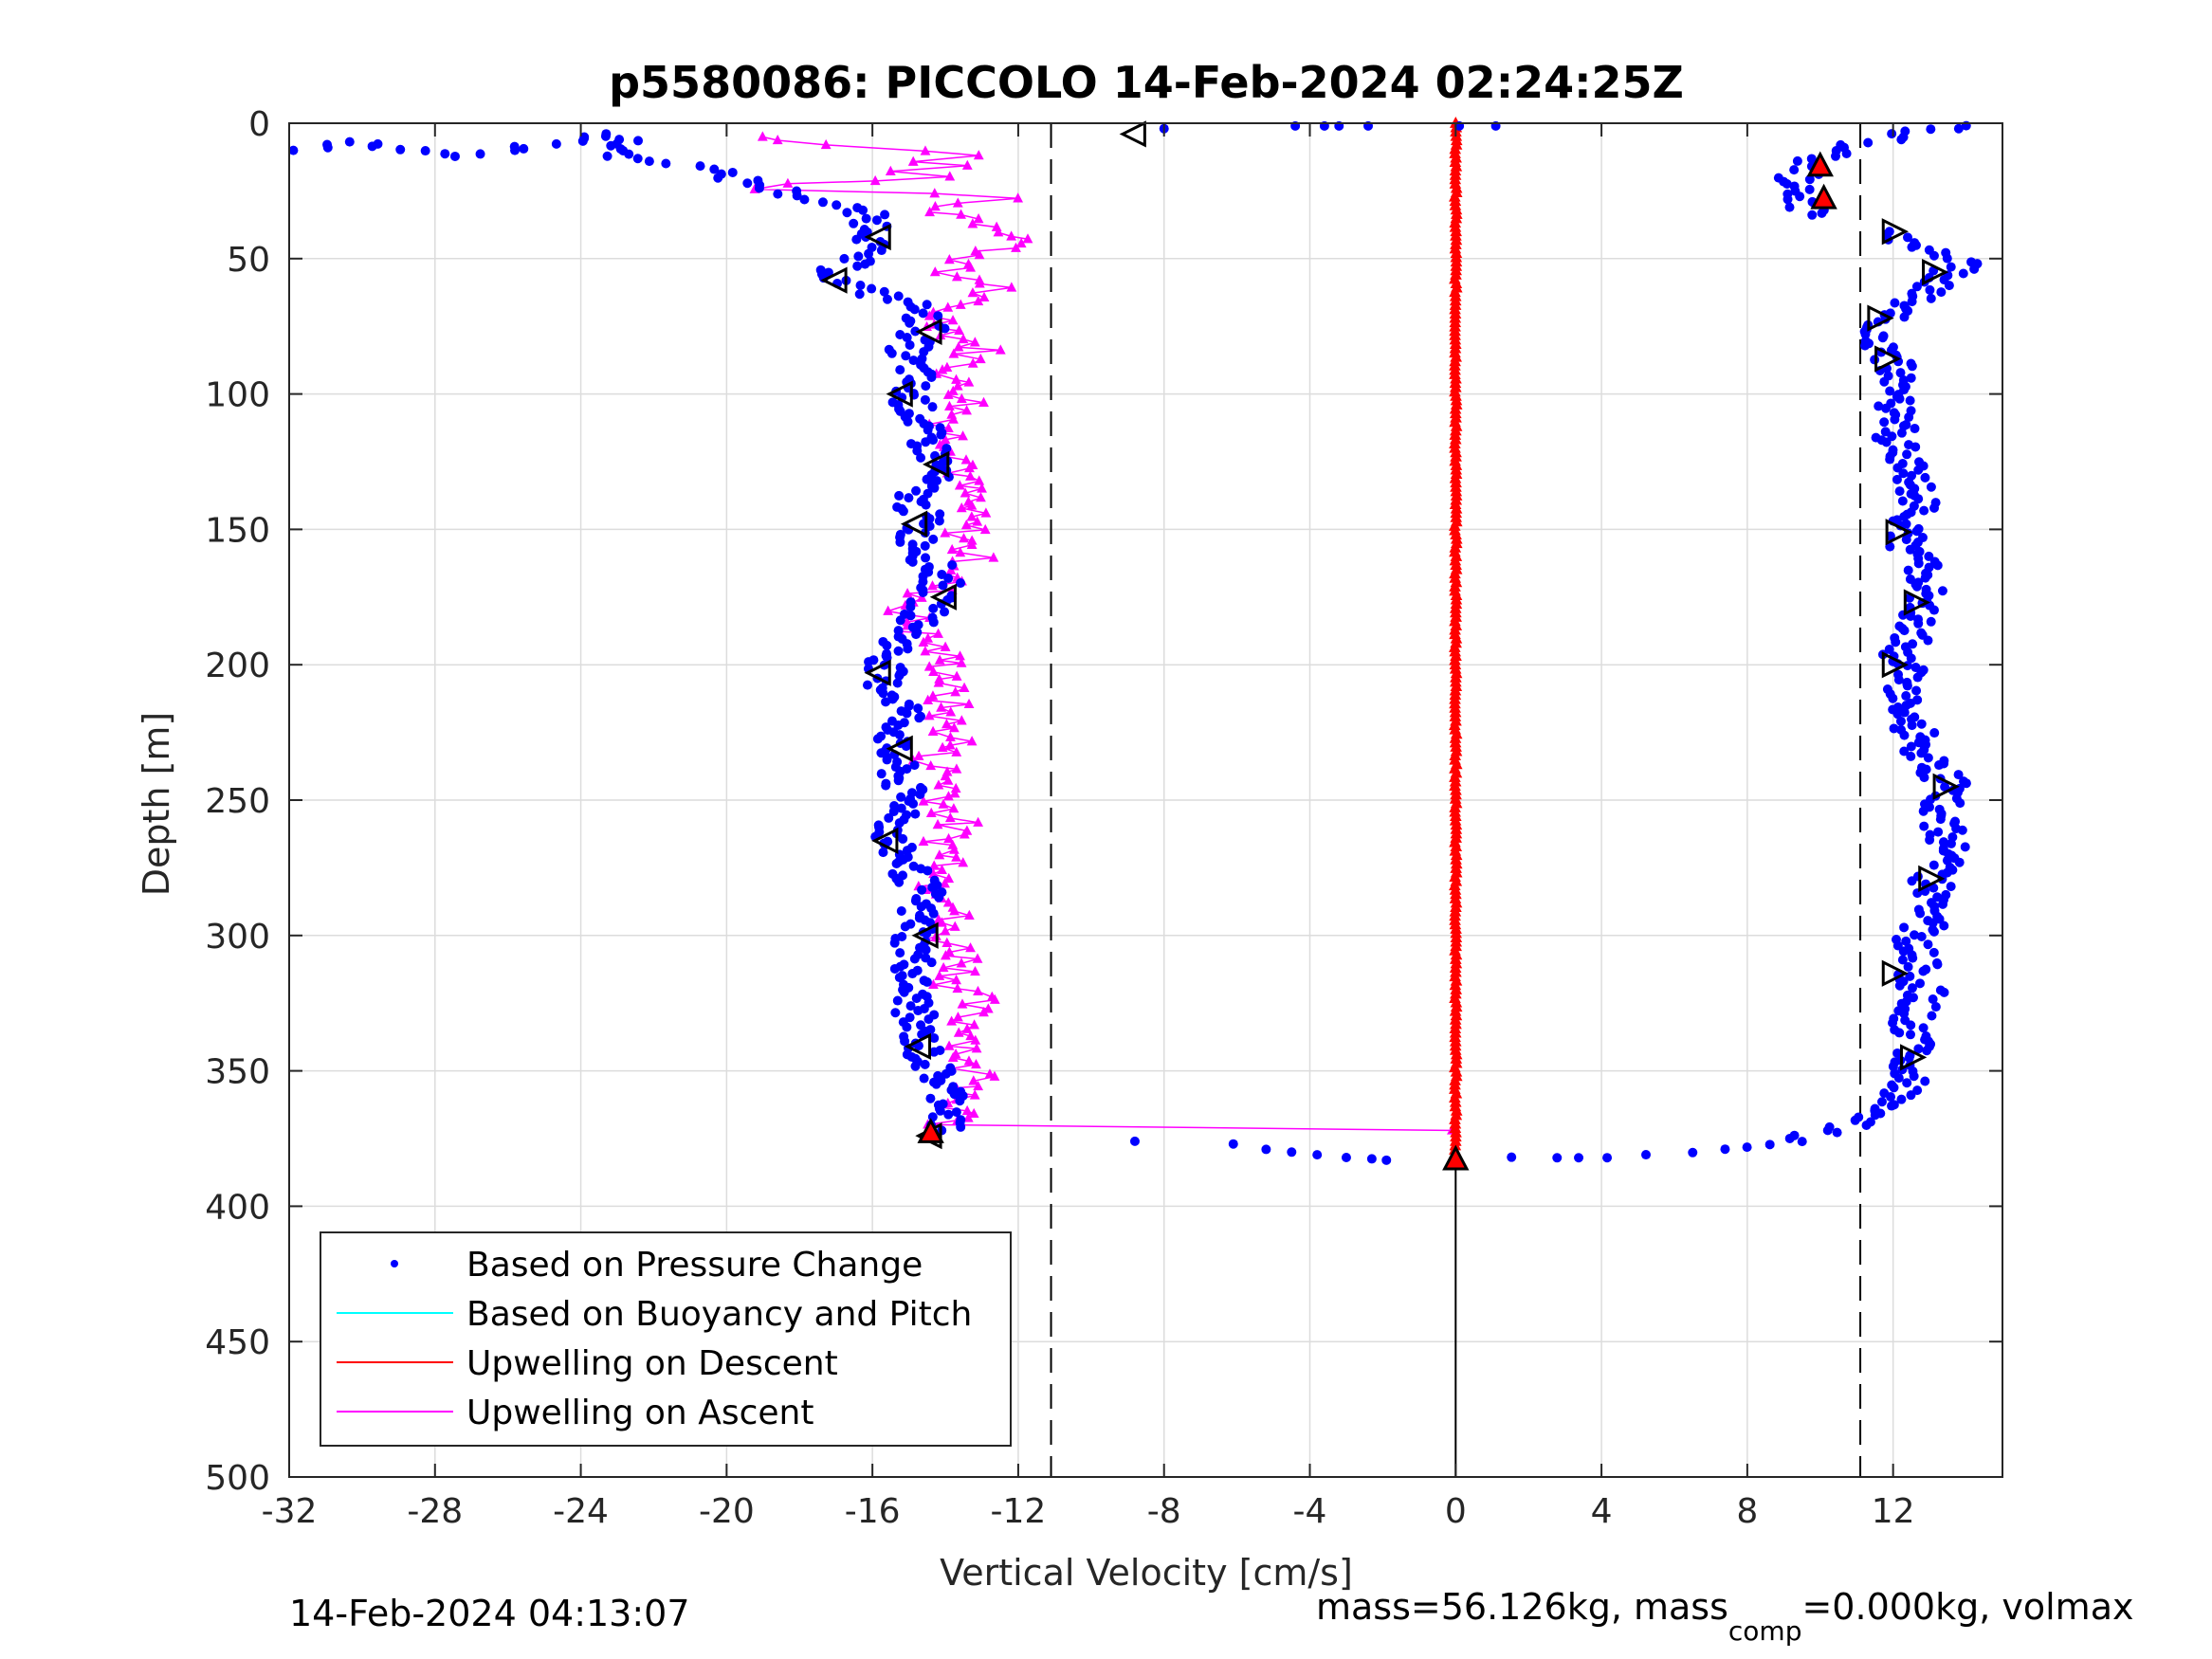 This screenshot has width=2212, height=1659. What do you see at coordinates (873, 1511) in the screenshot?
I see `x-tick-label: -16` at bounding box center [873, 1511].